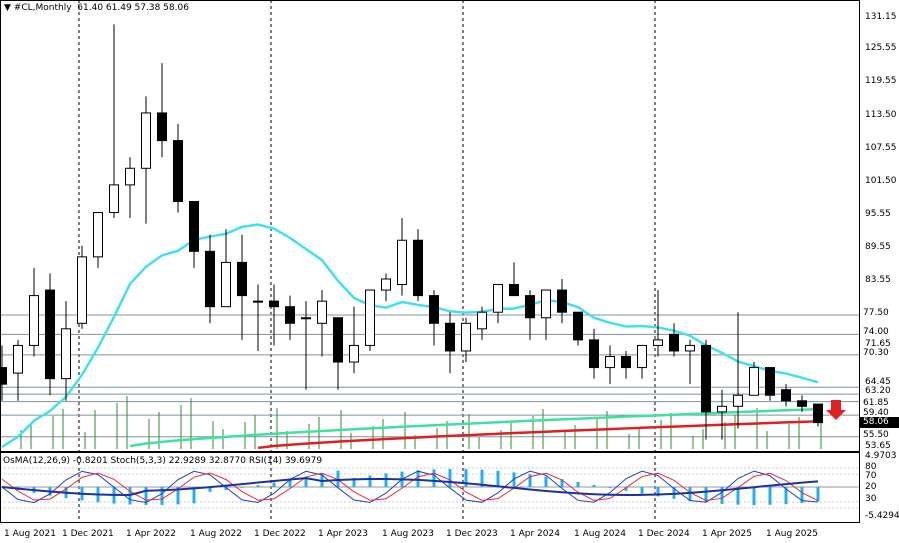 Image resolution: width=899 pixels, height=543 pixels. I want to click on stoch-signal-line, so click(410, 487).